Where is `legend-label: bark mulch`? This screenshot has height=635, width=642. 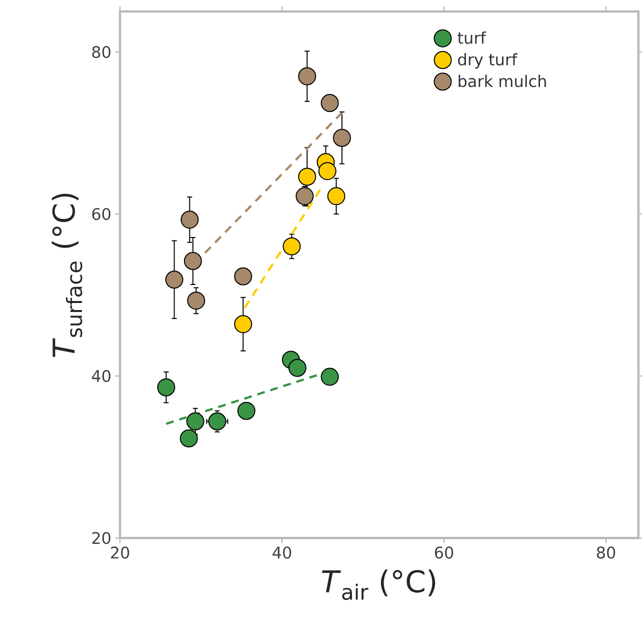
legend-label: bark mulch is located at coordinates (502, 81).